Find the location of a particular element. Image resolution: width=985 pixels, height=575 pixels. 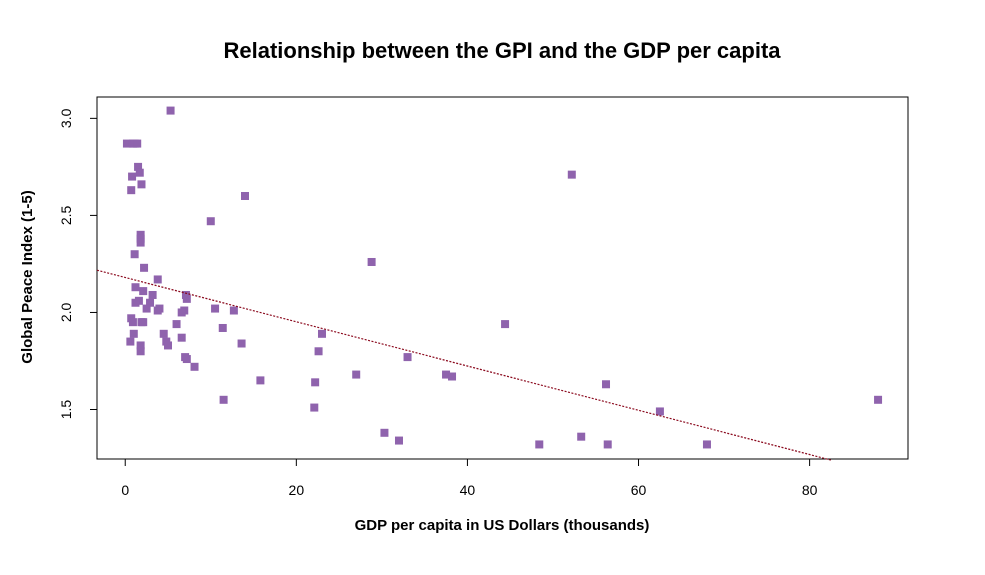

y-tick-label: 1.5 is located at coordinates (66, 410).